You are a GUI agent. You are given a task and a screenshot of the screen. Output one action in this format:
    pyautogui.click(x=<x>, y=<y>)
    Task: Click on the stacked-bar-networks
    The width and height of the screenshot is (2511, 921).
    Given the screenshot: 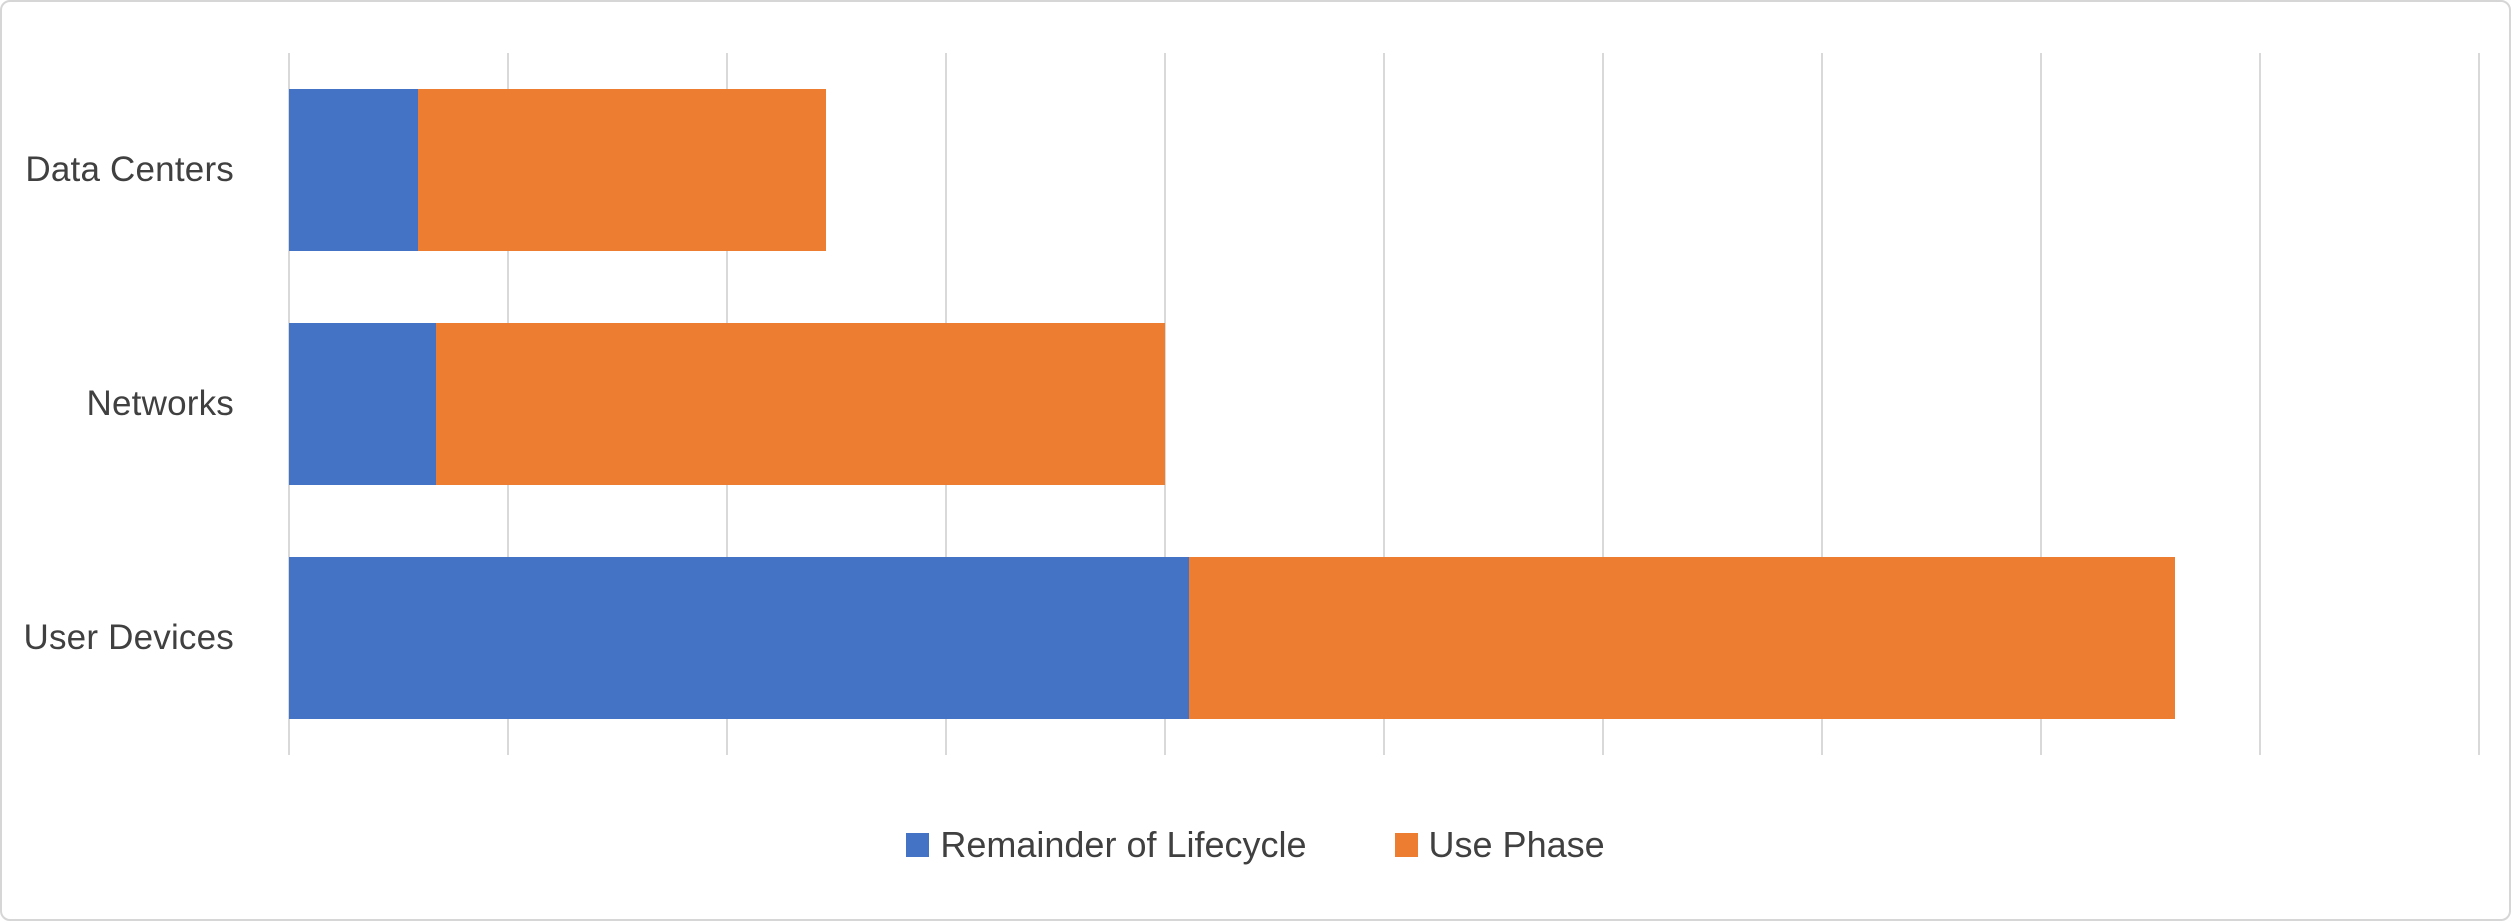 What is the action you would take?
    pyautogui.click(x=727, y=404)
    